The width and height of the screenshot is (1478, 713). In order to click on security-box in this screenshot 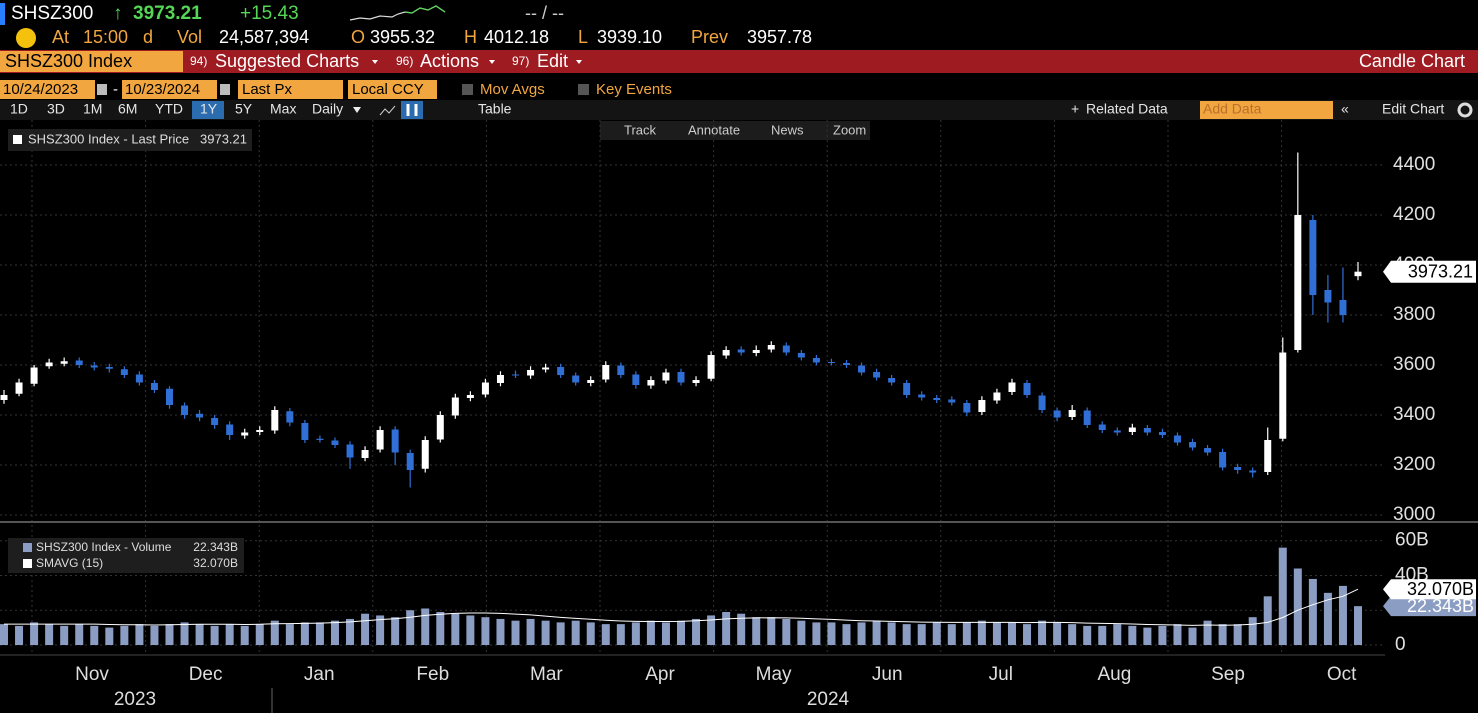, I will do `click(91, 61)`.